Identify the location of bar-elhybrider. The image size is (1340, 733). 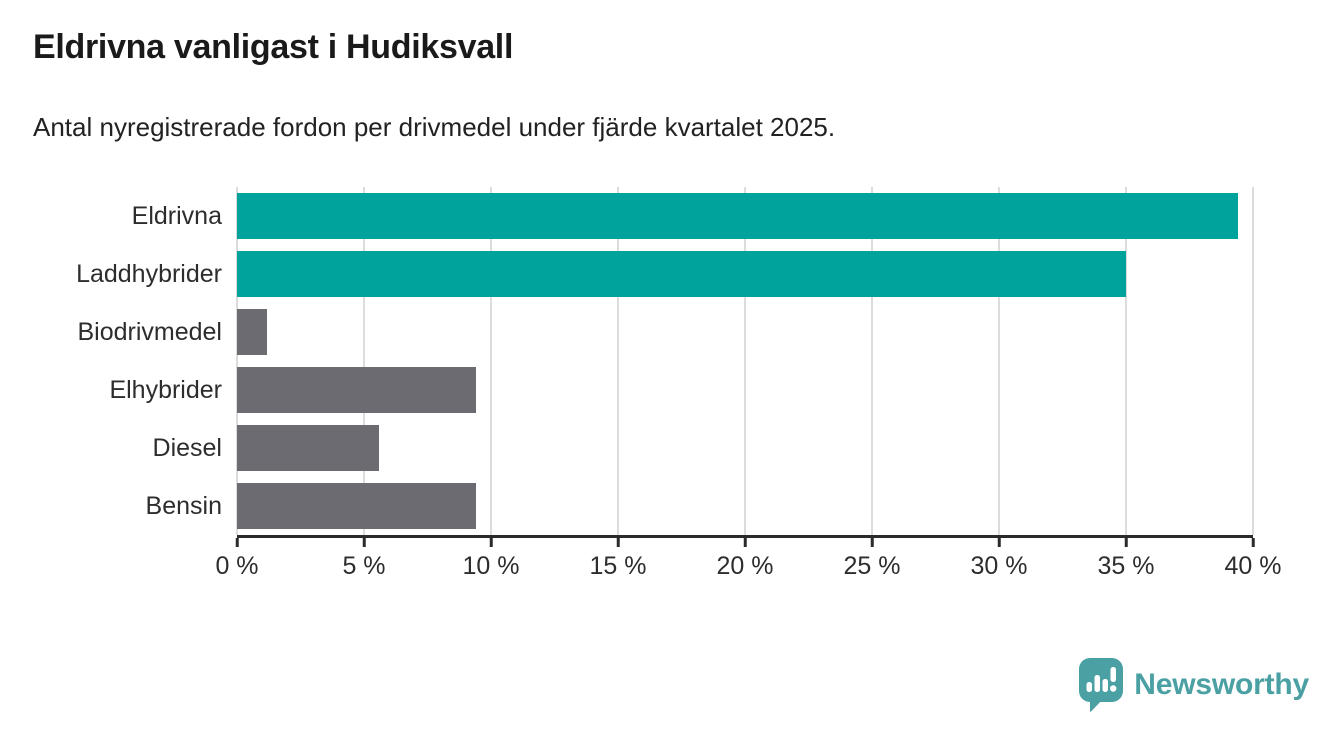
(356, 390).